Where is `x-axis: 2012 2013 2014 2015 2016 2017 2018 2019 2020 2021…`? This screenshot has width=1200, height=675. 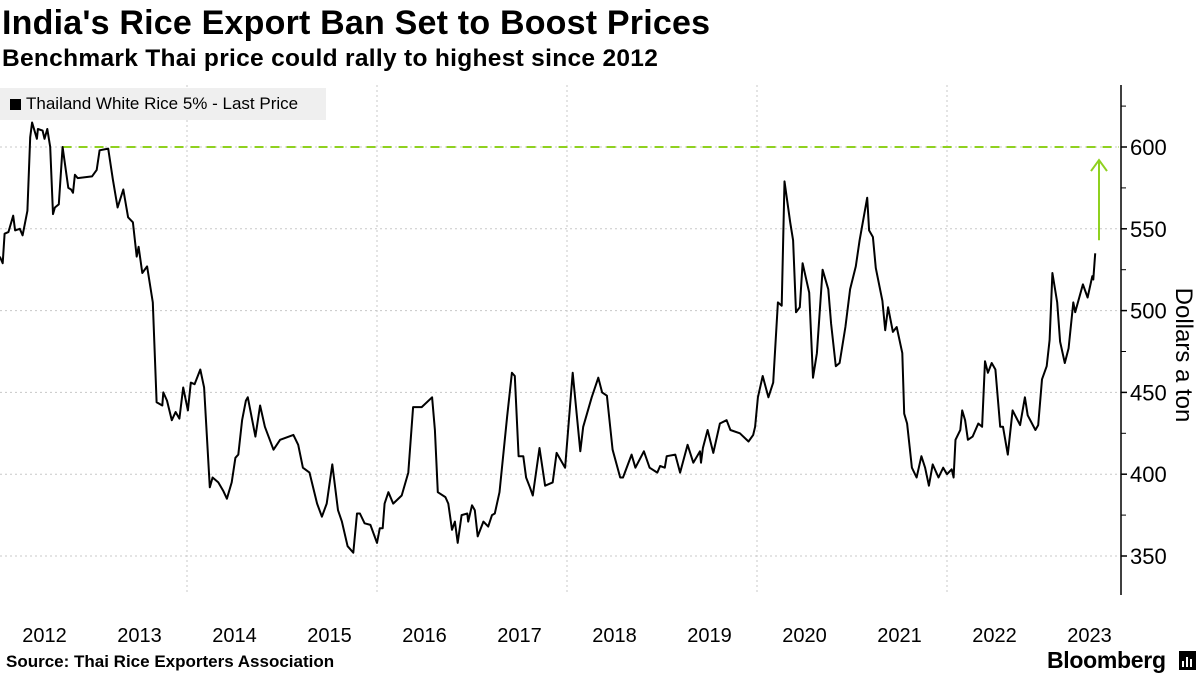 x-axis: 2012 2013 2014 2015 2016 2017 2018 2019 2020 2021… is located at coordinates (567, 636).